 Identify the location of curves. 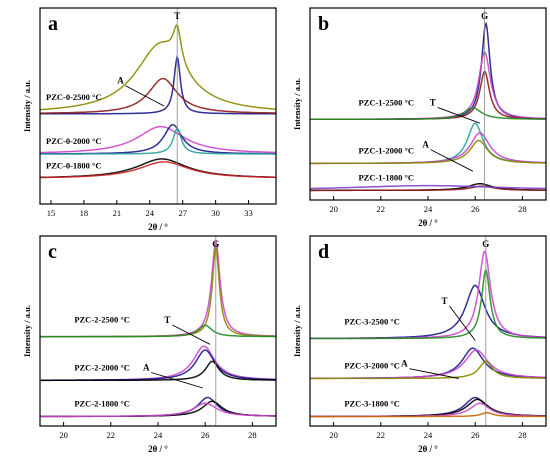
(158, 101).